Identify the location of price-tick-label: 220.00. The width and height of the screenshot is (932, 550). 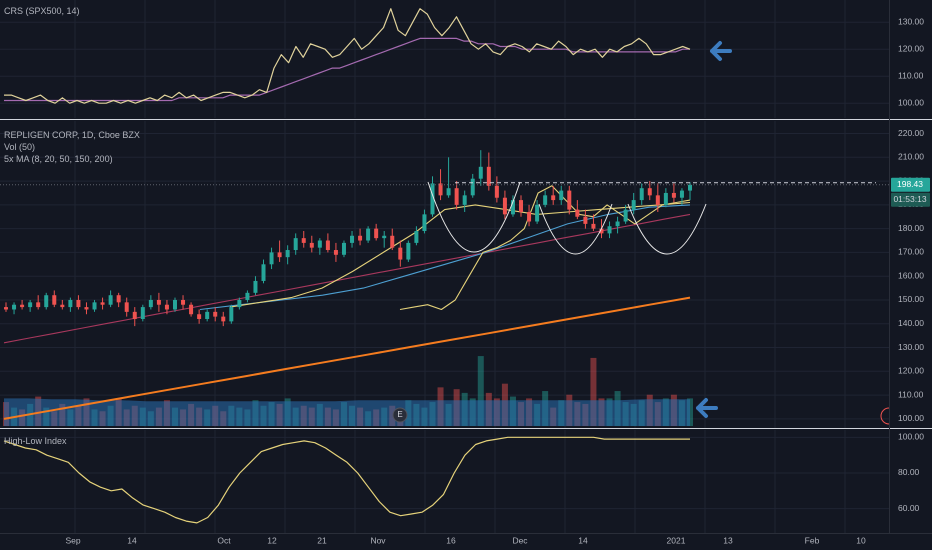
(911, 133).